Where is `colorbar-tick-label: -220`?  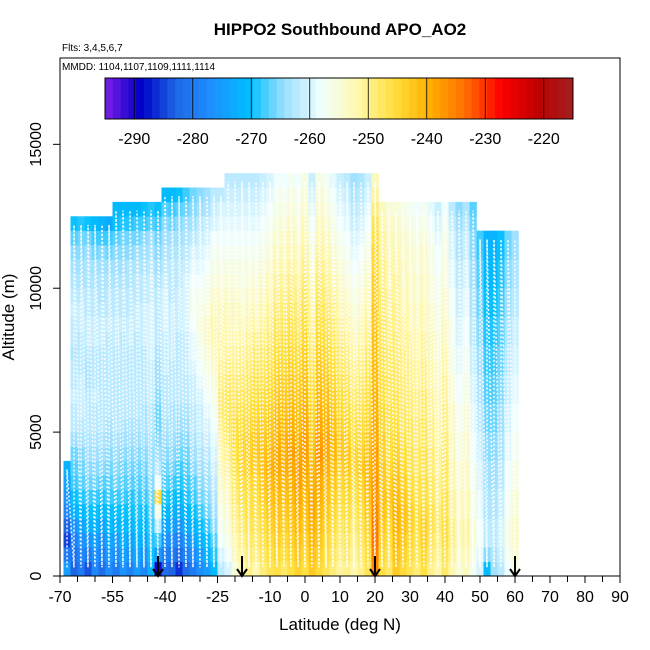
colorbar-tick-label: -220 is located at coordinates (544, 139).